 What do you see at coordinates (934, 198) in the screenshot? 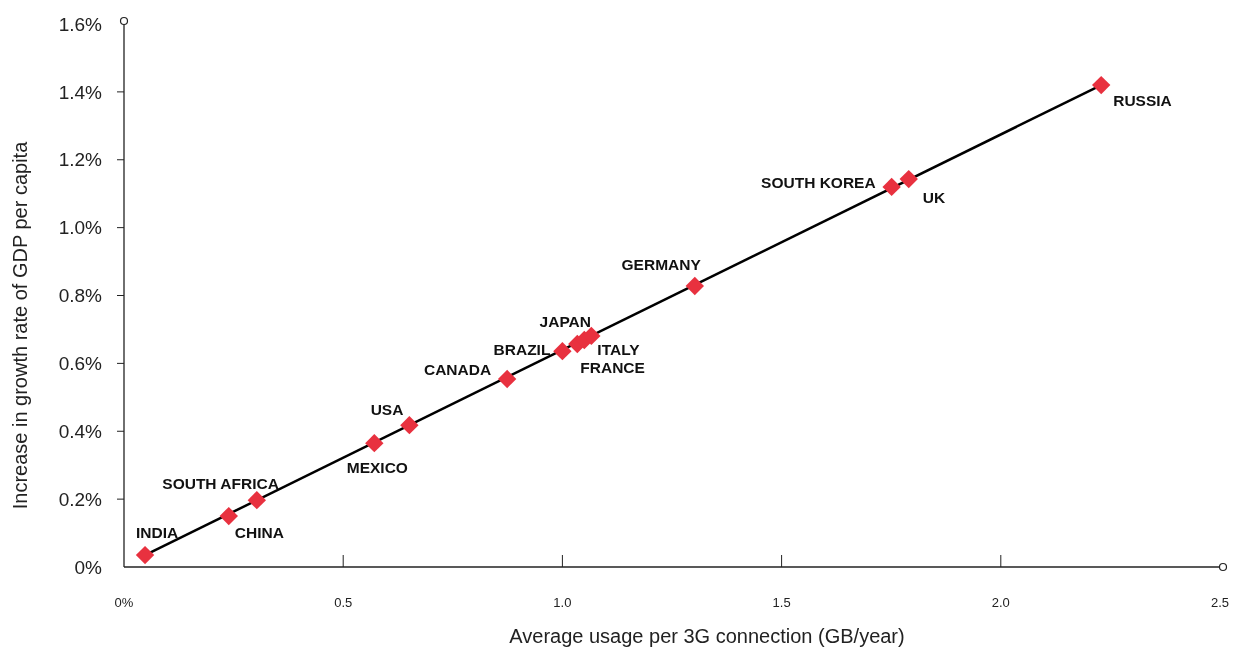
I see `annotation: UK` at bounding box center [934, 198].